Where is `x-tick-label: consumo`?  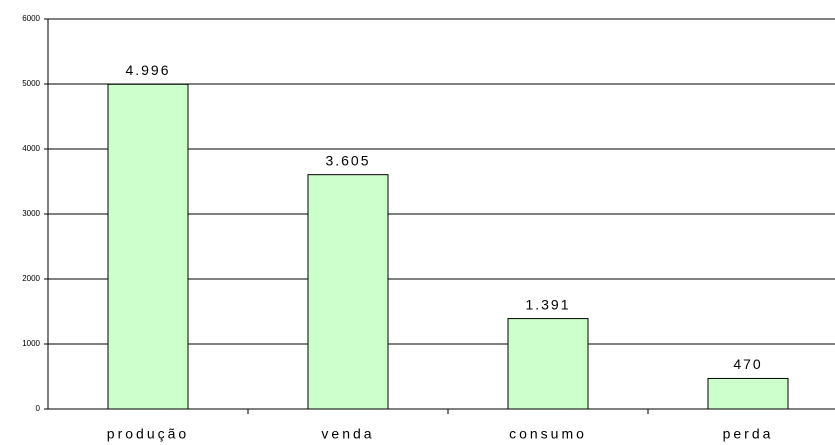
x-tick-label: consumo is located at coordinates (548, 434).